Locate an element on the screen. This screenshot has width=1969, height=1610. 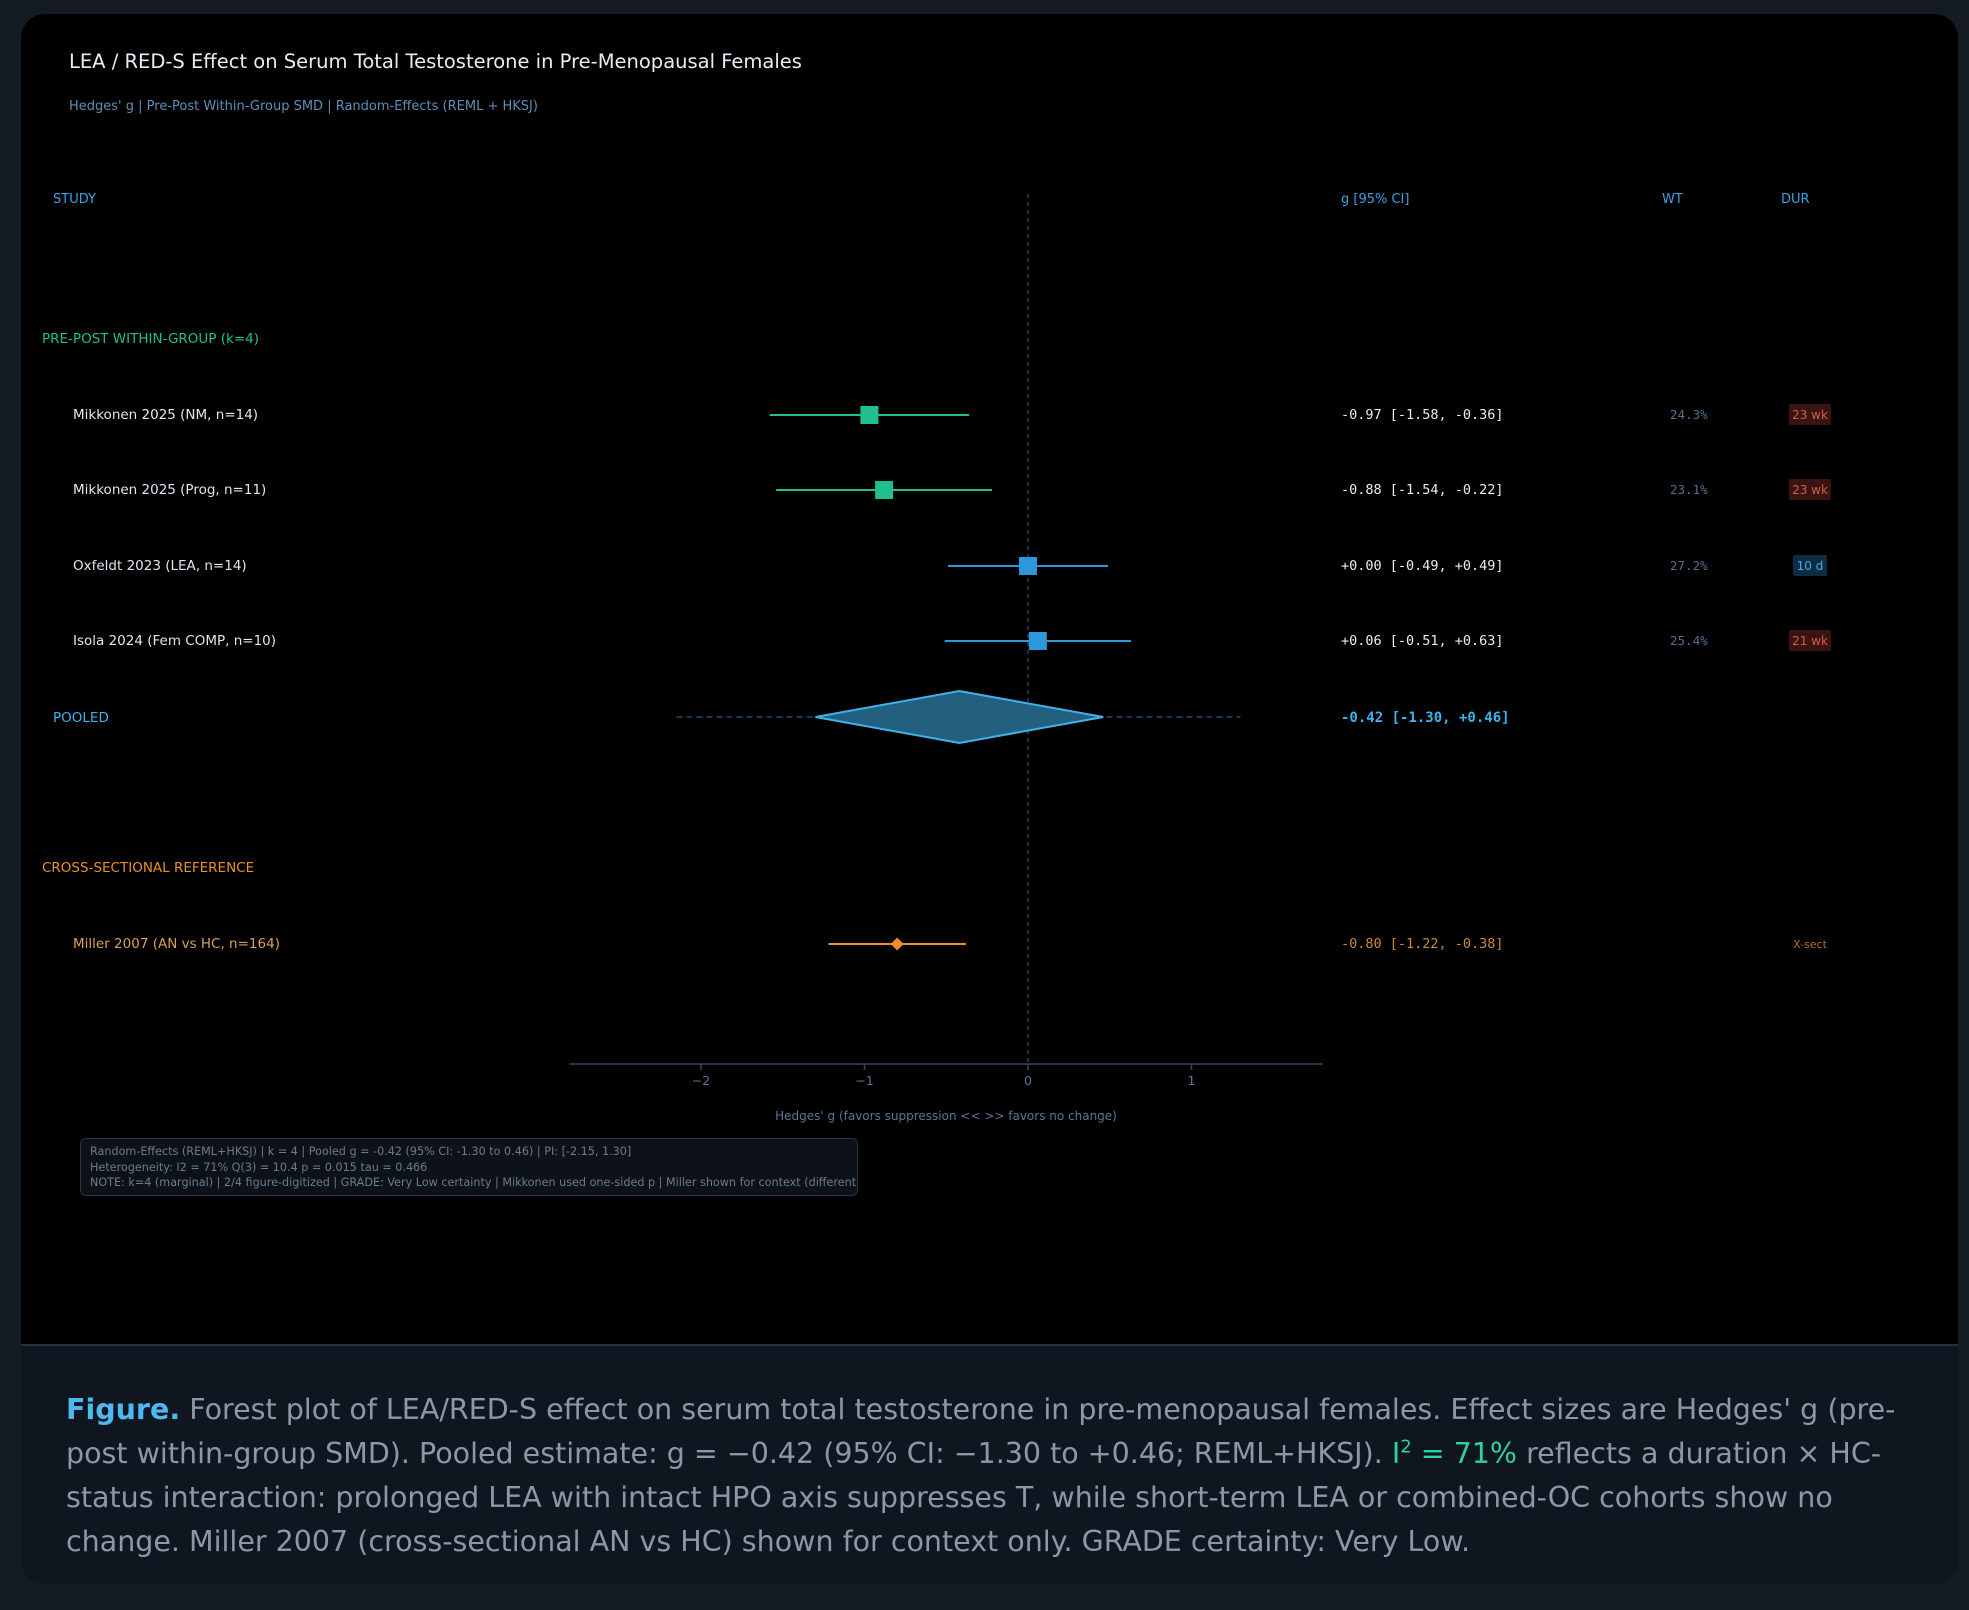
caption-i2-highlight: I2 = 71% is located at coordinates (1454, 1453).